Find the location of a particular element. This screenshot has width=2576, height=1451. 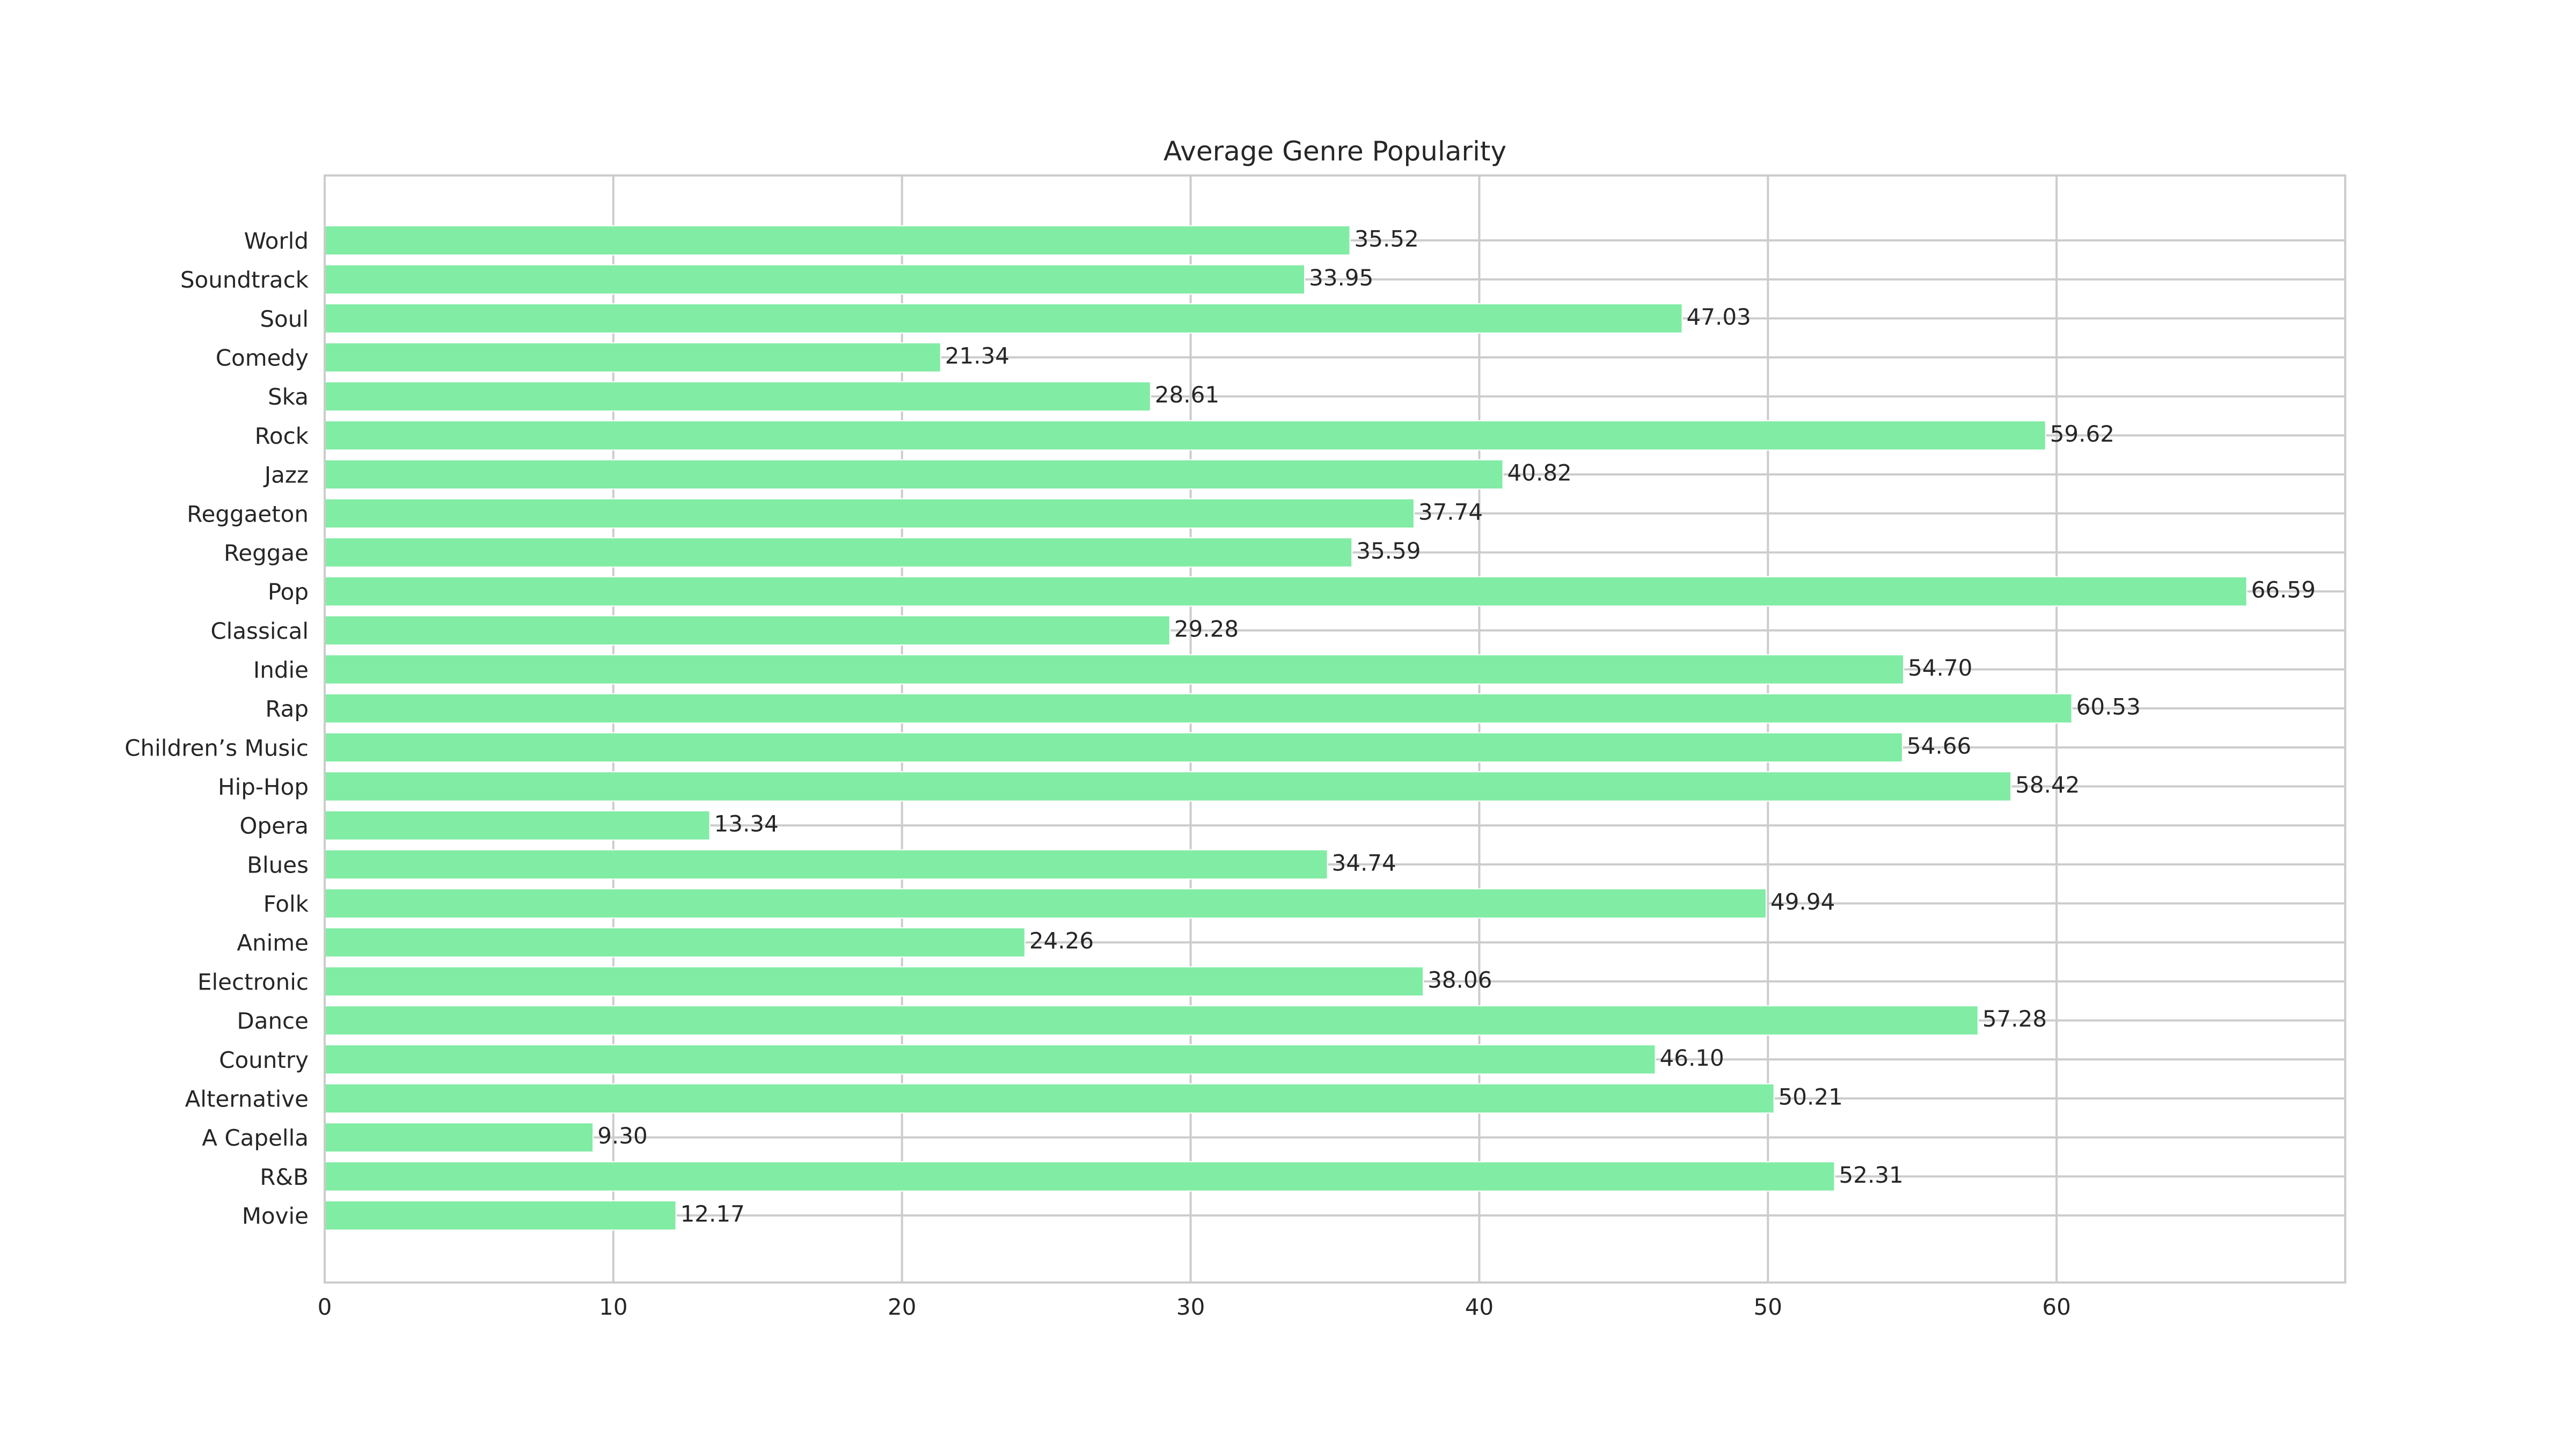

bar-value-label: 34.74 is located at coordinates (1364, 862).